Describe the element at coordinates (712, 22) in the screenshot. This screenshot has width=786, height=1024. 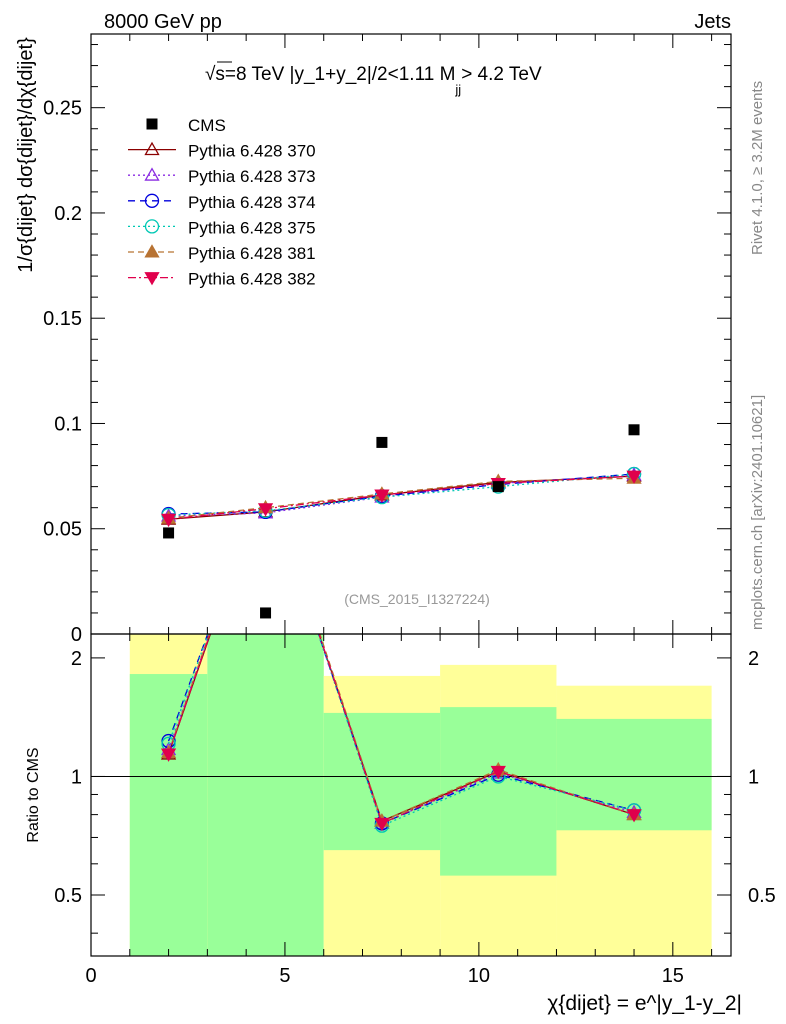
I see `header-right-label: Jets` at that location.